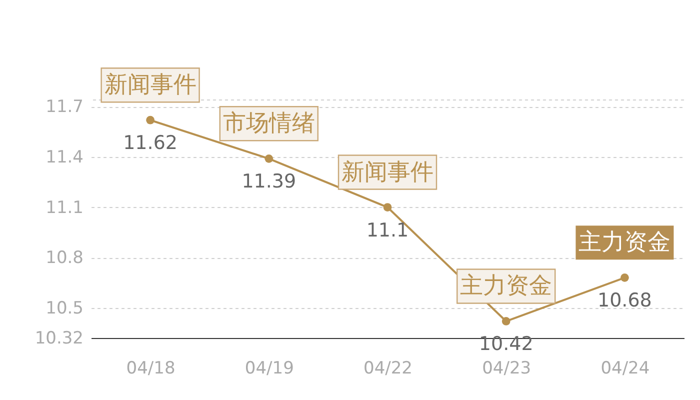 Image resolution: width=700 pixels, height=400 pixels. Describe the element at coordinates (65, 208) in the screenshot. I see `y-tick-label: 11.1` at that location.